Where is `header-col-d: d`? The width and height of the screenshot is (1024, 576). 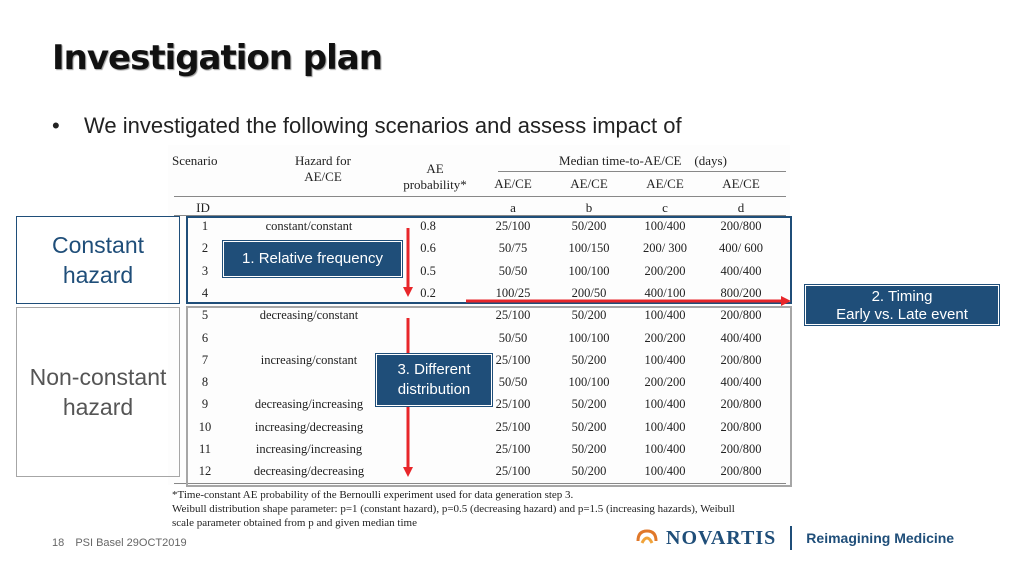
header-col-d: d is located at coordinates (741, 207).